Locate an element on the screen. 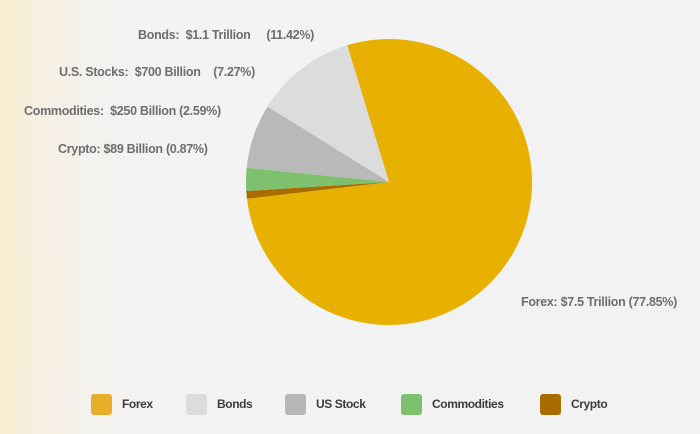  chart-legend: Forex Bonds US Stock Commodities Crypto is located at coordinates (350, 405).